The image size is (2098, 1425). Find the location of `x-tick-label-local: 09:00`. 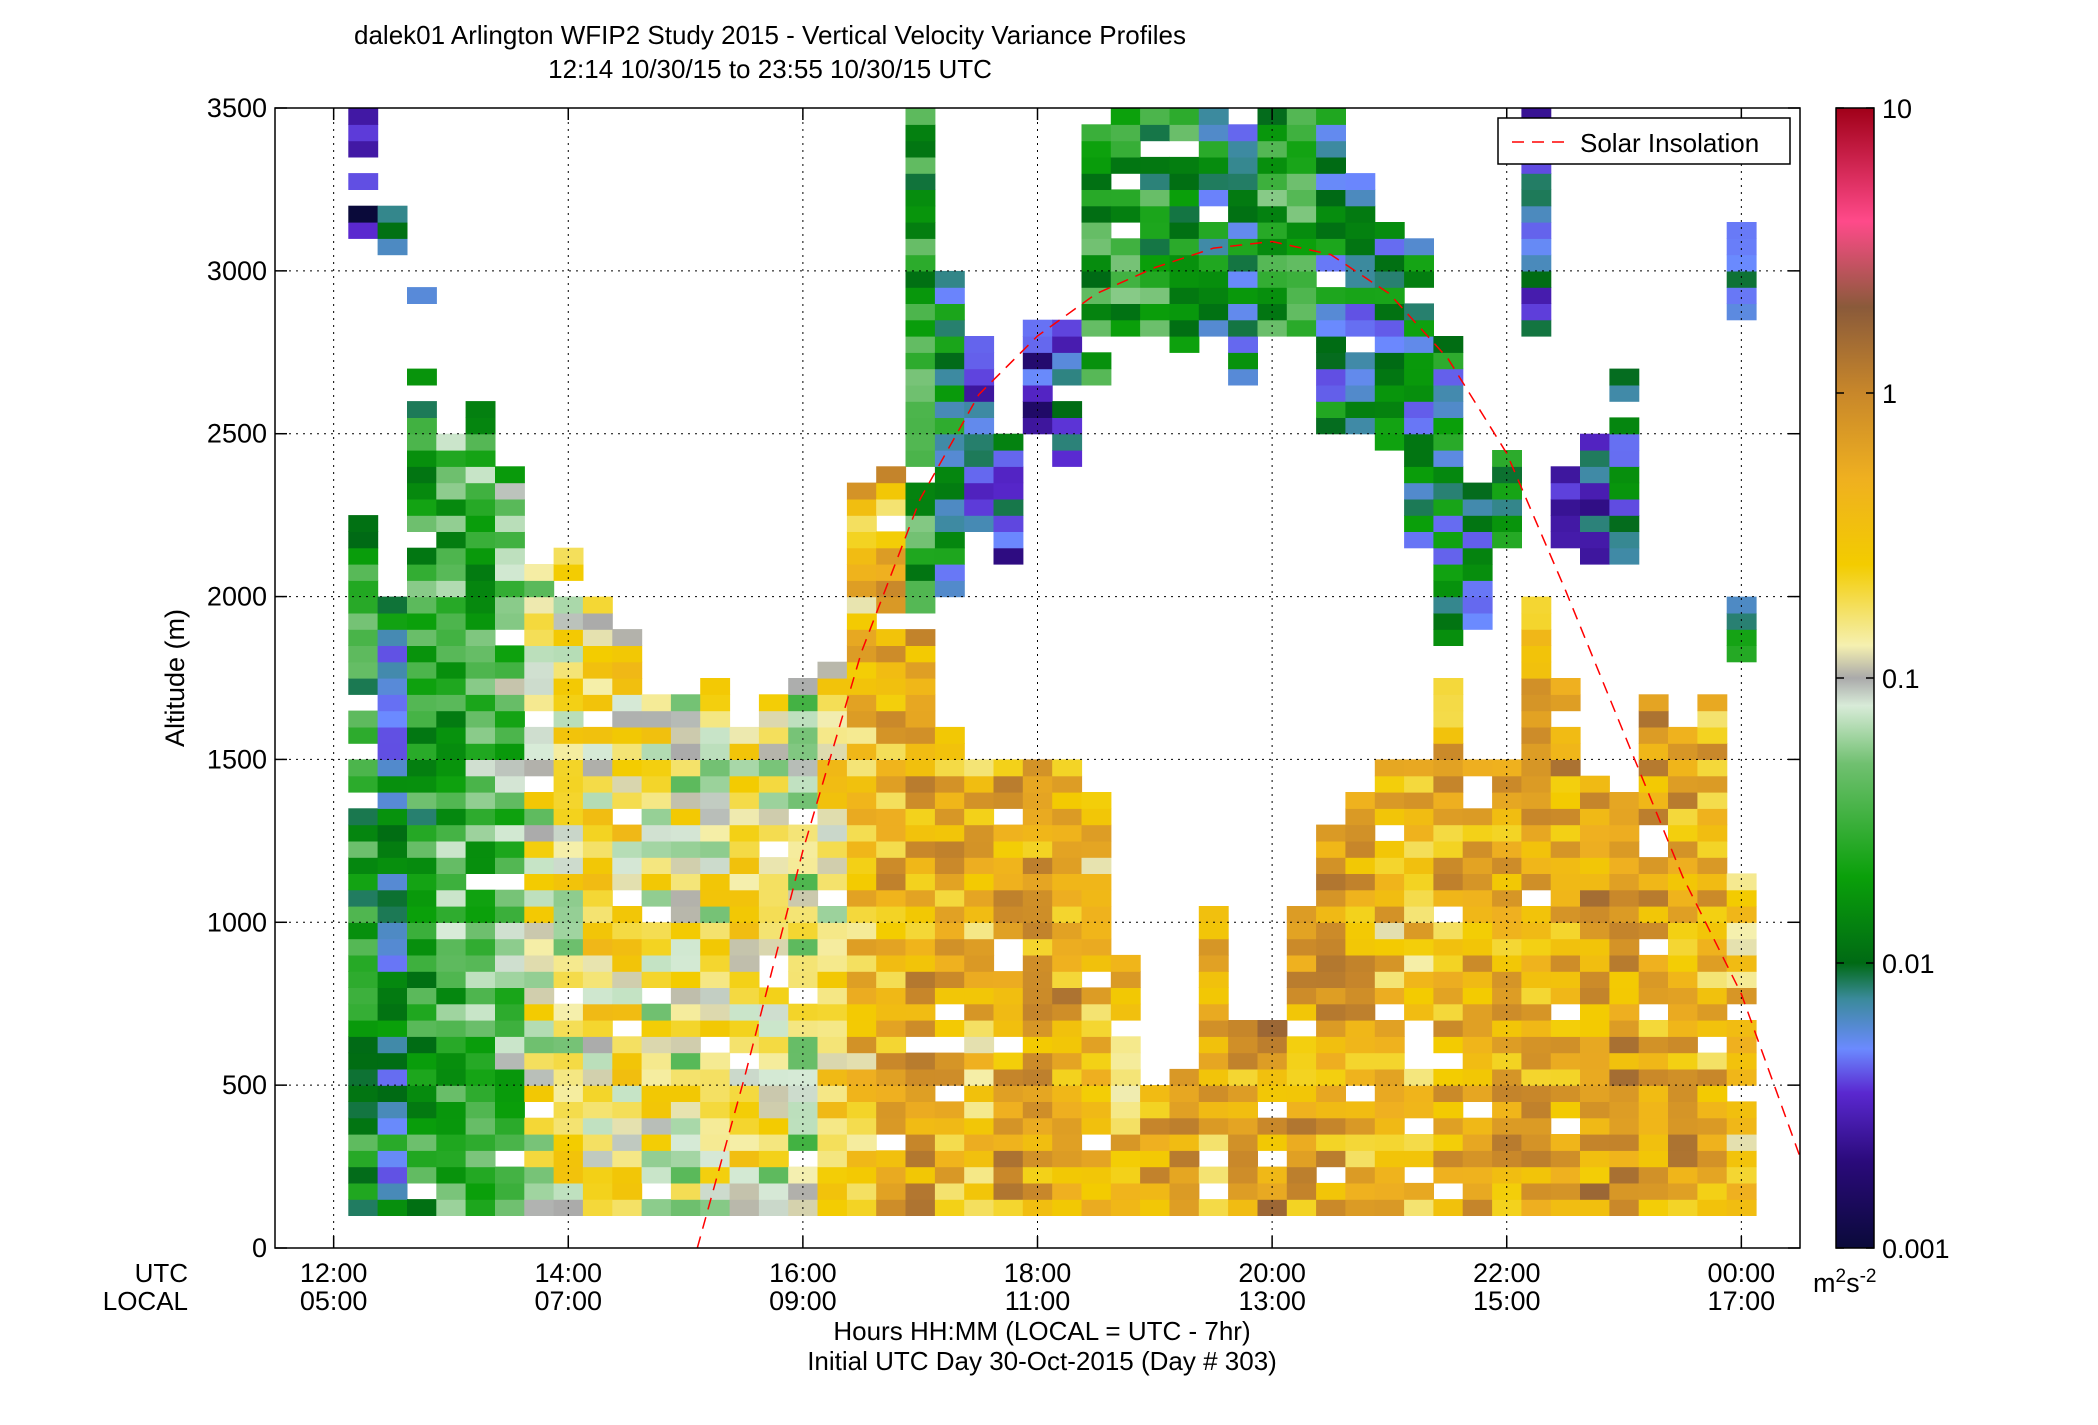

x-tick-label-local: 09:00 is located at coordinates (803, 1301).